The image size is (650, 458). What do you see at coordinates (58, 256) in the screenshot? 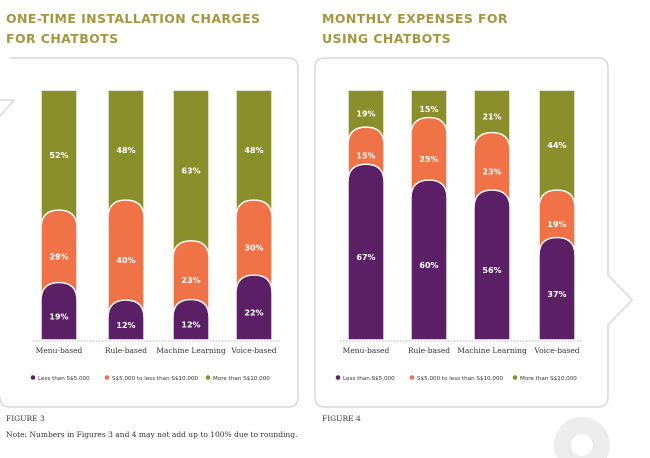
I see `data-label: 29%` at bounding box center [58, 256].